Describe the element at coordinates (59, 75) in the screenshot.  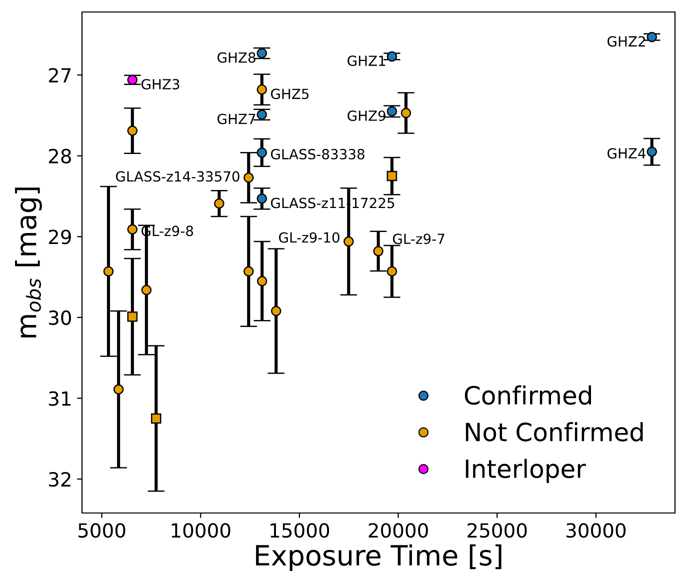
I see `y-tick-label: 27` at that location.